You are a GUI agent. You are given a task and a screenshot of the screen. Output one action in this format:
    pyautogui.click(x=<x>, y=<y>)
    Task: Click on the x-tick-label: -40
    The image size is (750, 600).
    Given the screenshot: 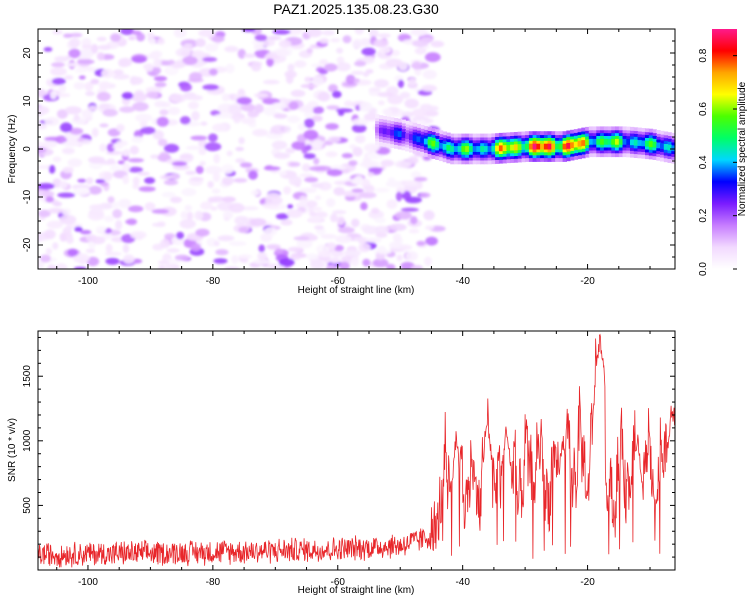 What is the action you would take?
    pyautogui.click(x=462, y=582)
    